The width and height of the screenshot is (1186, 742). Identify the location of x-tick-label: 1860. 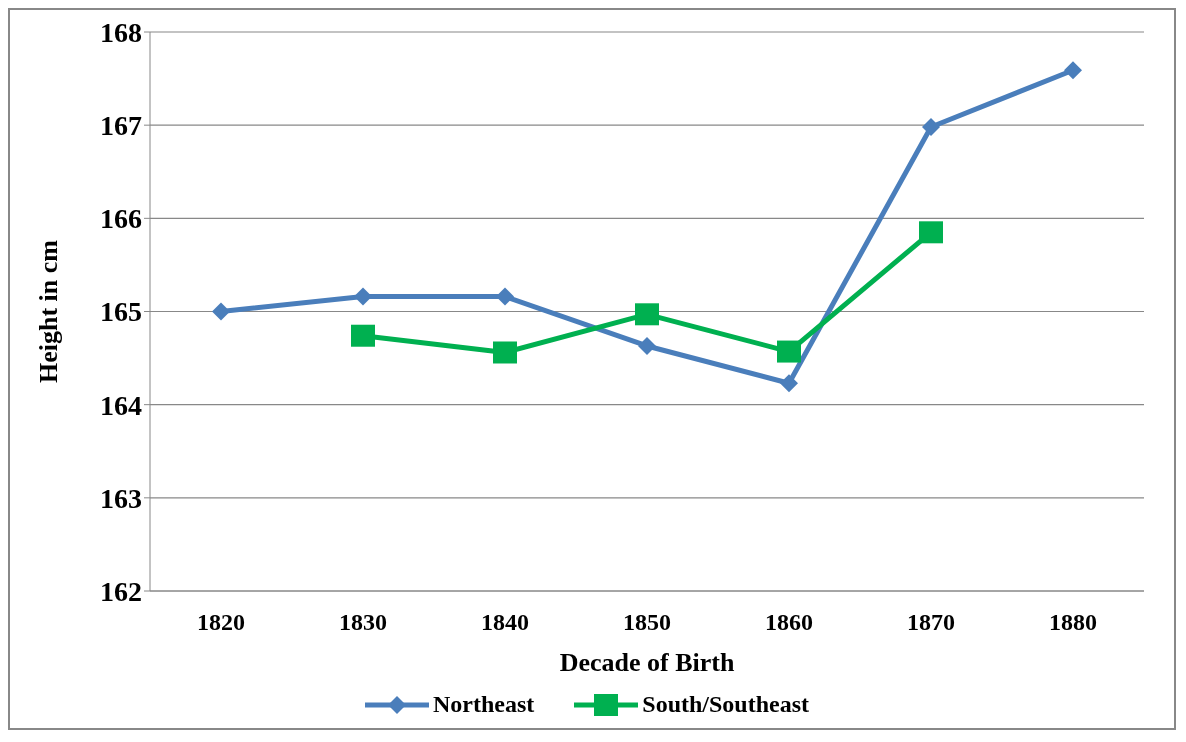
(789, 622).